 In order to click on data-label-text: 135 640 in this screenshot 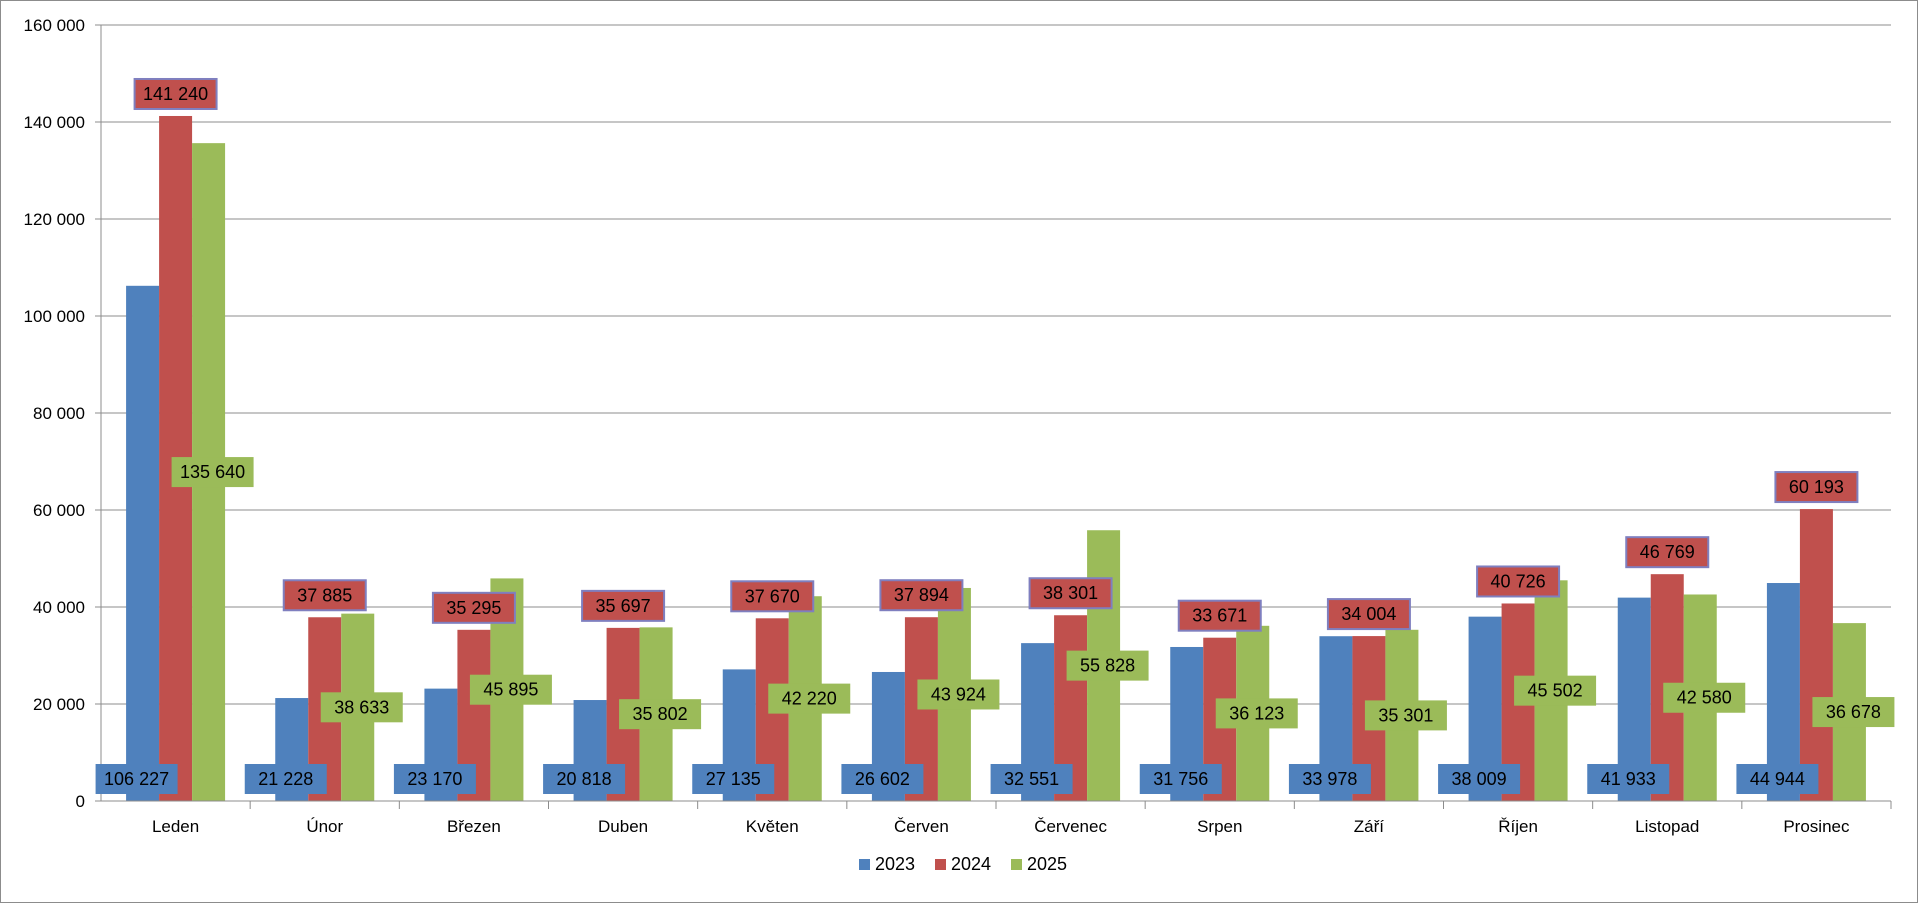, I will do `click(212, 472)`.